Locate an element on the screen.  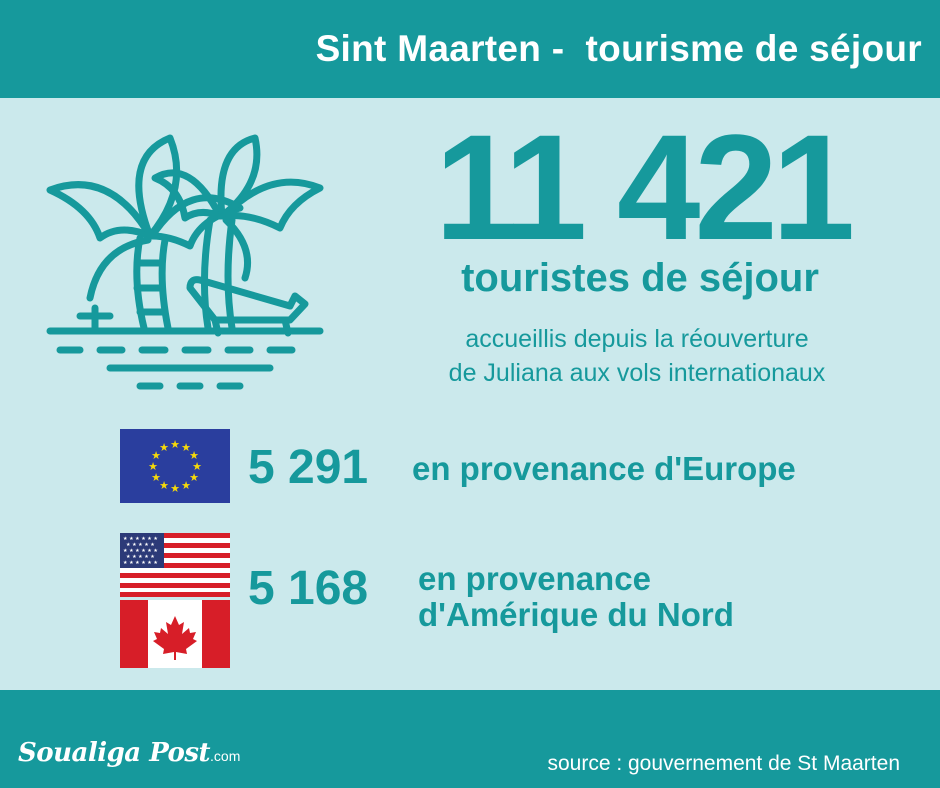
page-title: Sint Maarten - tourisme de séjour is located at coordinates (618, 48).